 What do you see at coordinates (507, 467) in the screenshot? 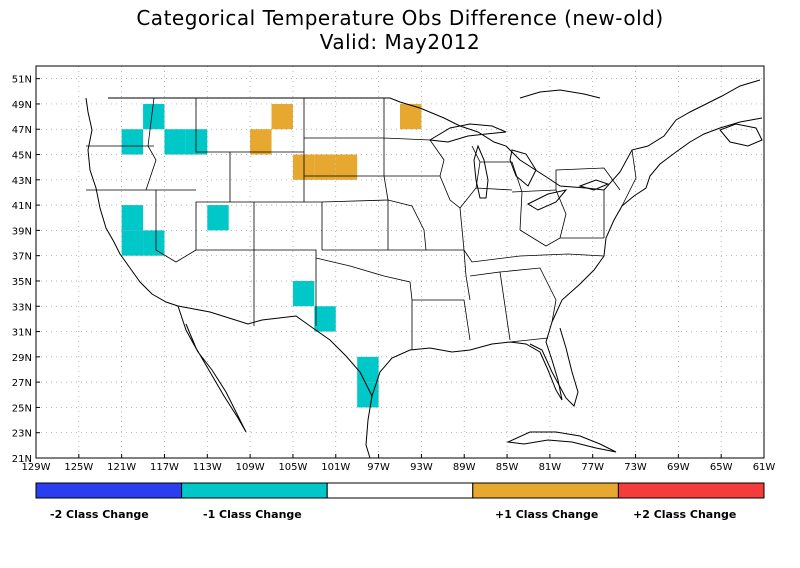
I see `lon-tick-label: 85W` at bounding box center [507, 467].